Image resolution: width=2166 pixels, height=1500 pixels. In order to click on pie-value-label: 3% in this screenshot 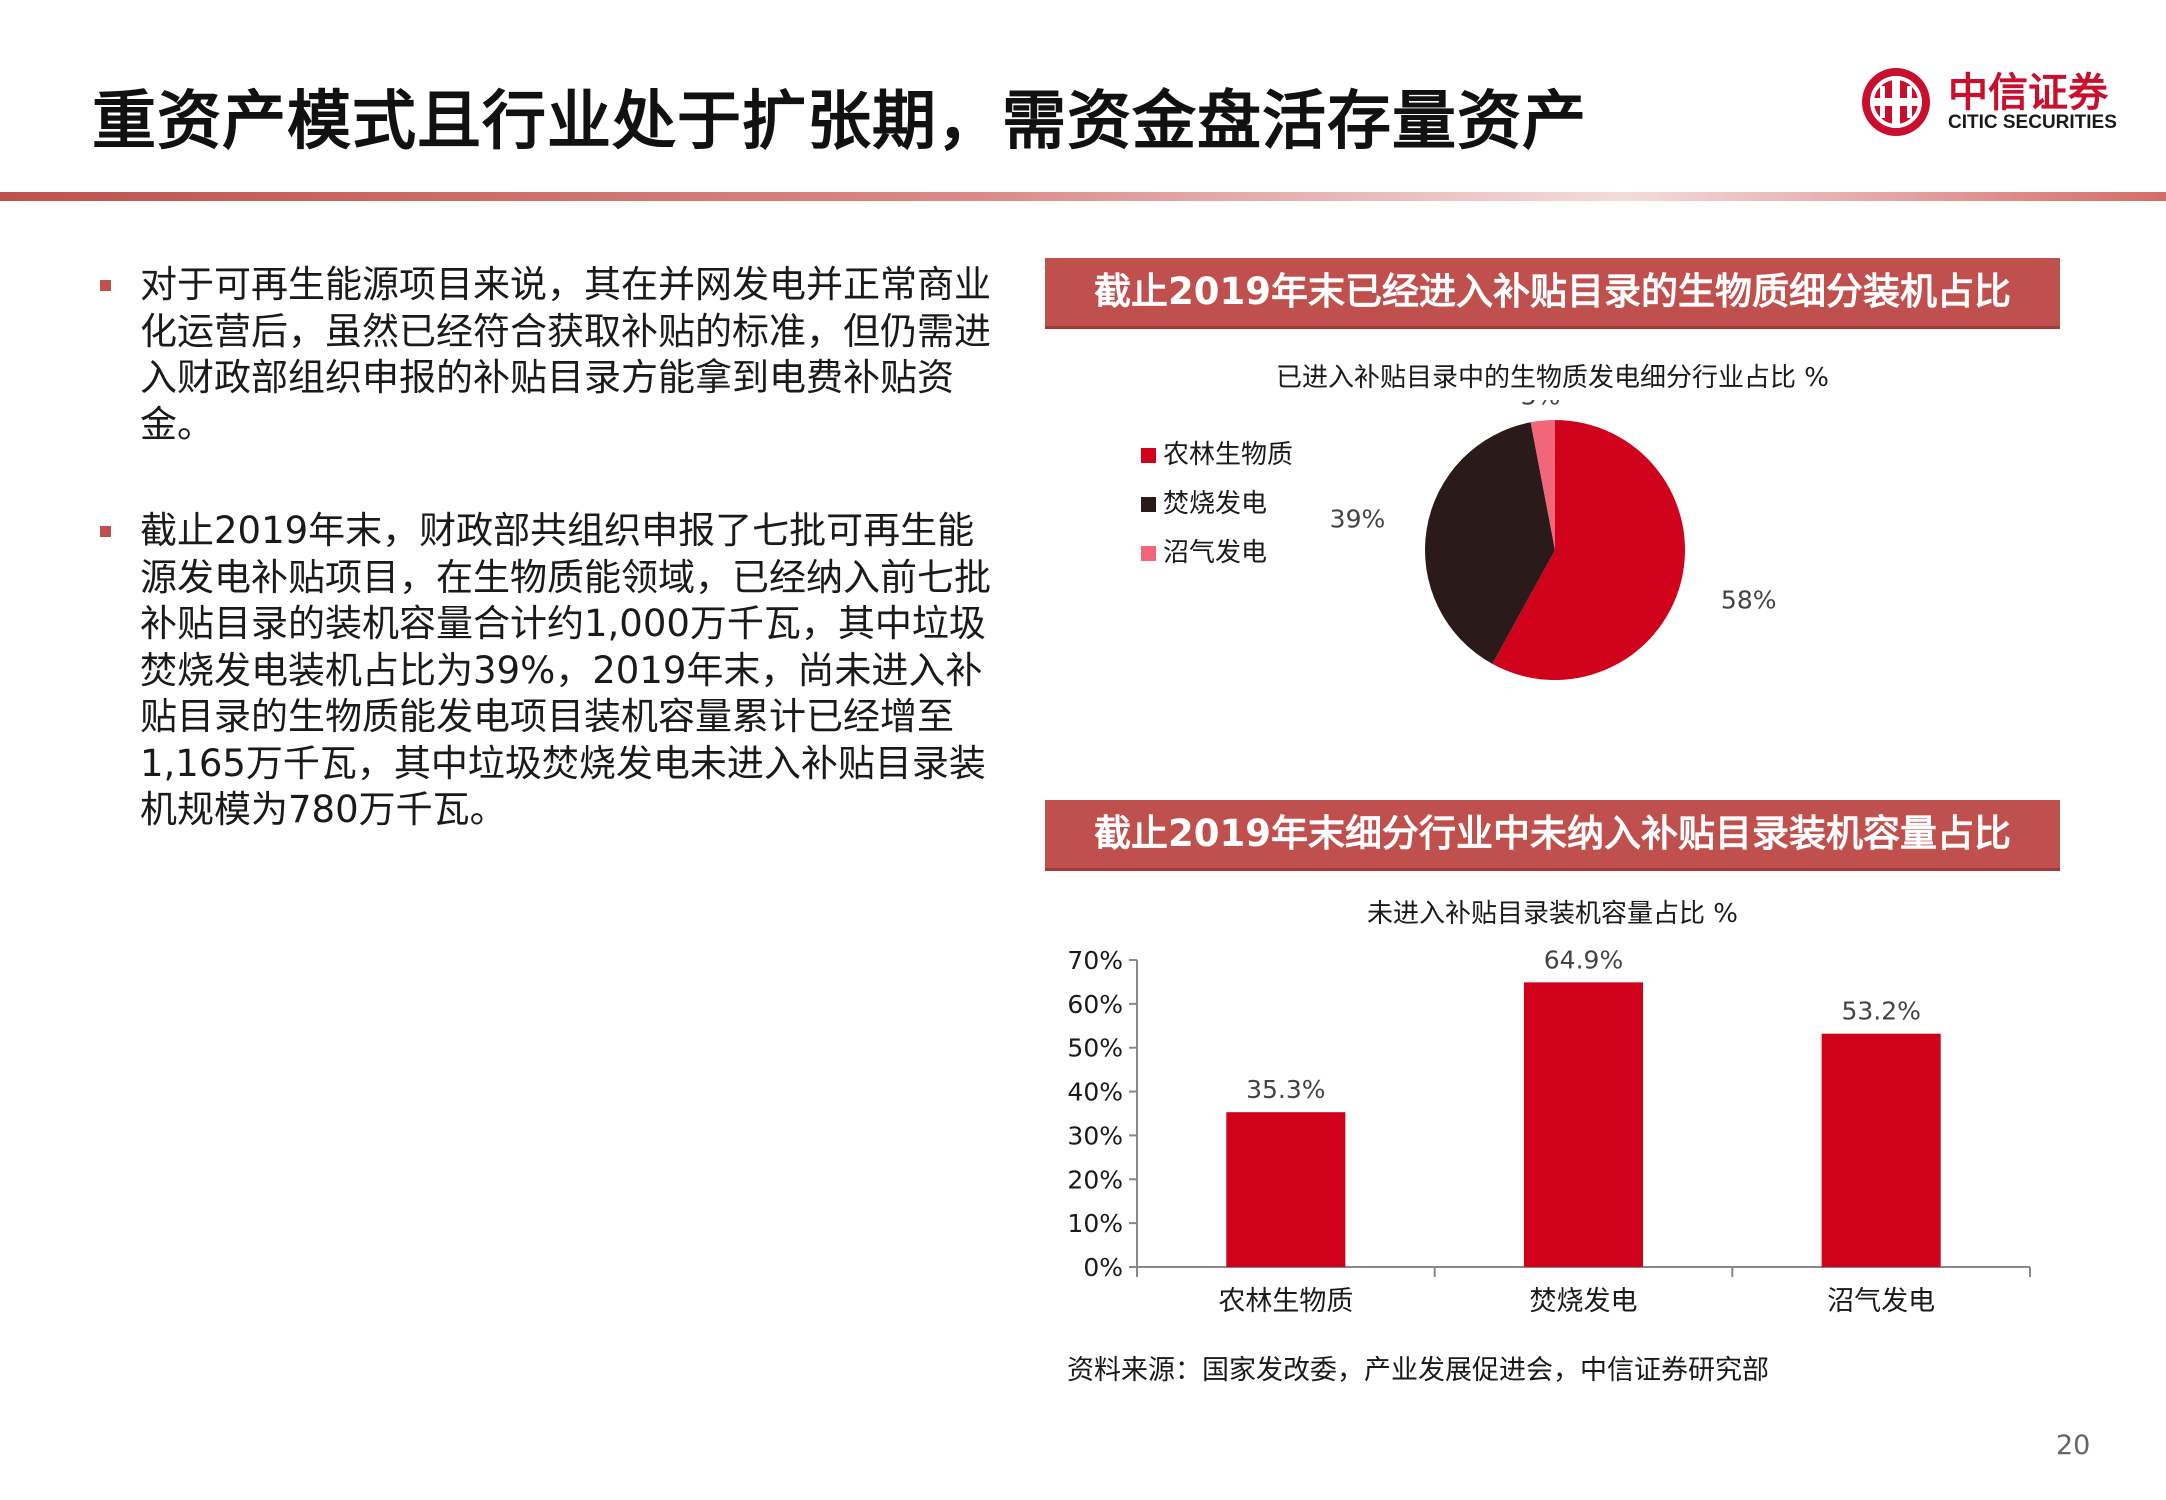, I will do `click(1541, 405)`.